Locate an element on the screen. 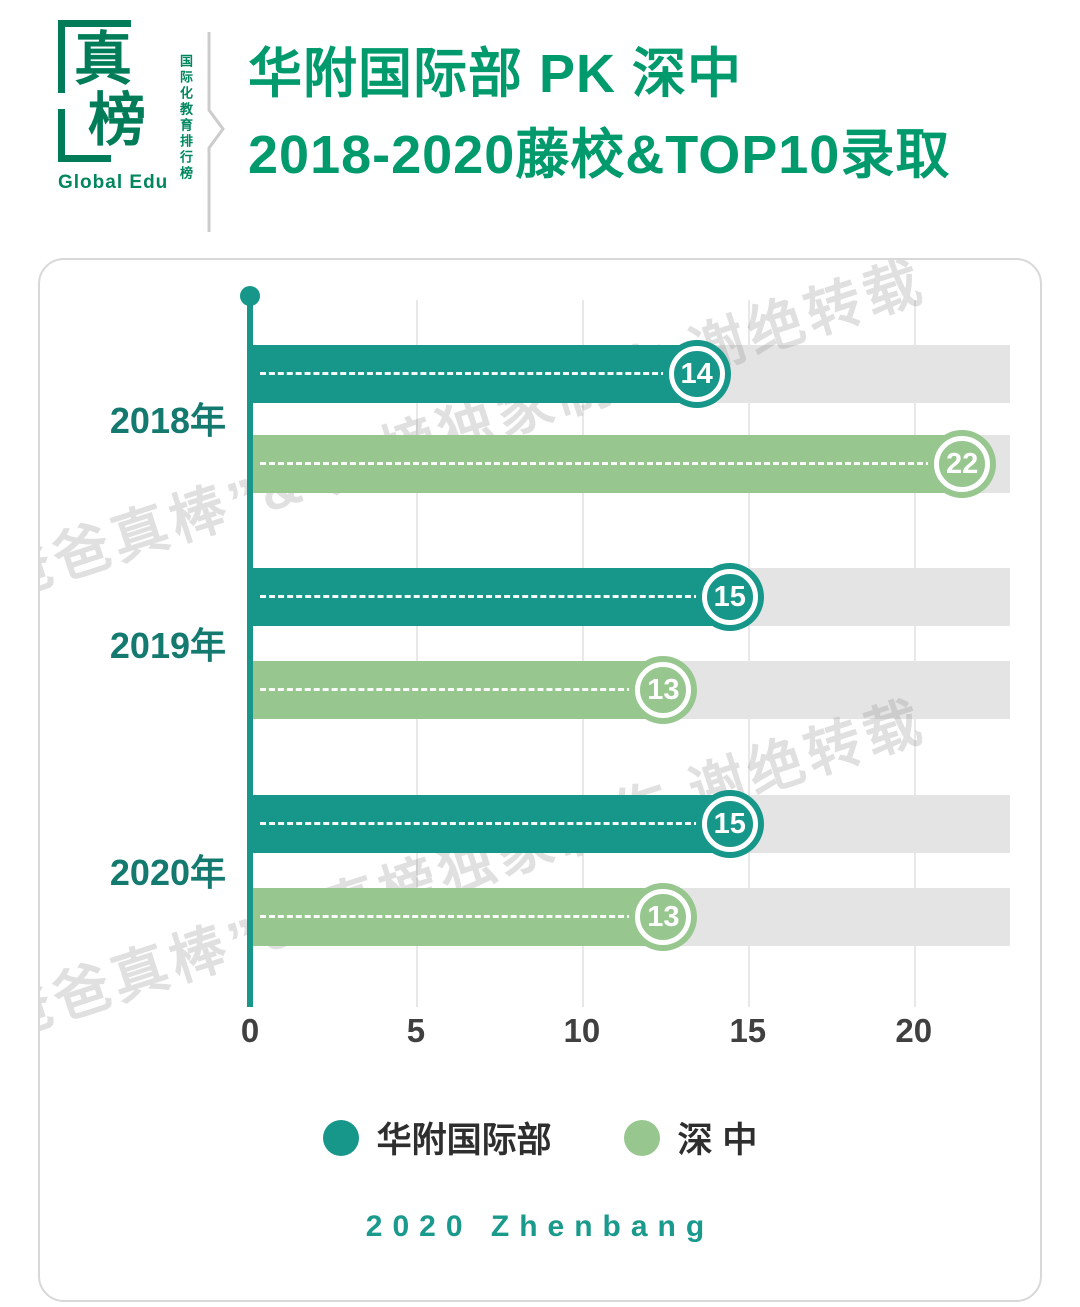 The height and width of the screenshot is (1307, 1080). logo-char-1: 真 is located at coordinates (103, 59).